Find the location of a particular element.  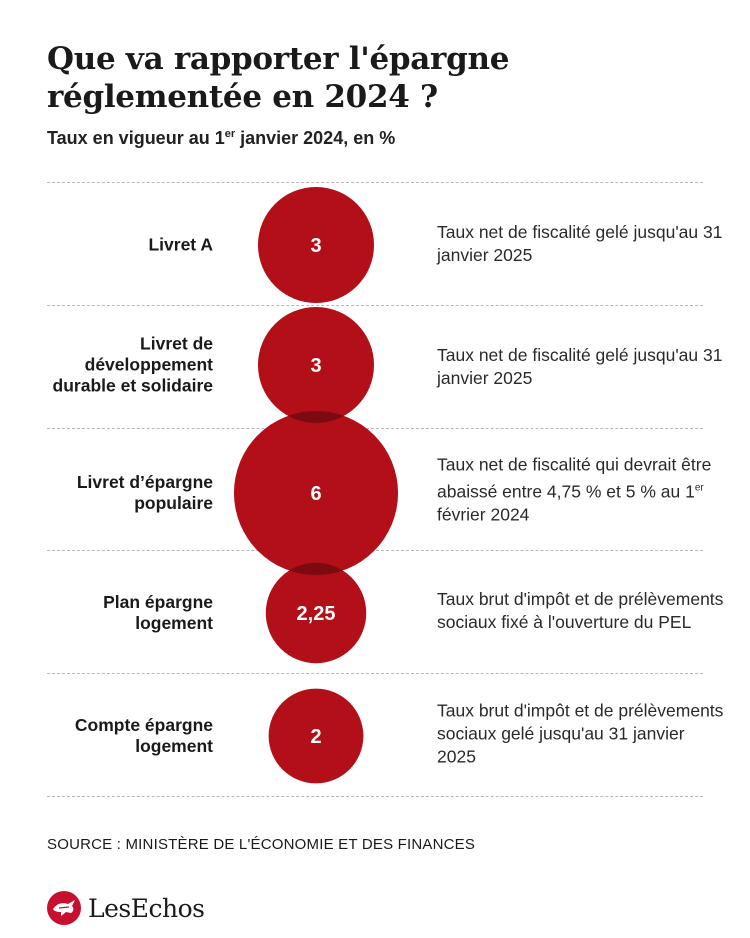

brand-logo: LesEchos is located at coordinates (126, 908).